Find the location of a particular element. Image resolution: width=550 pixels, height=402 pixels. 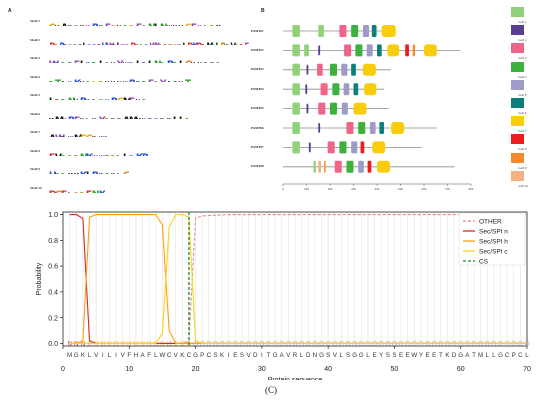

legend-entry-label: Sec/SPI h is located at coordinates (493, 241).